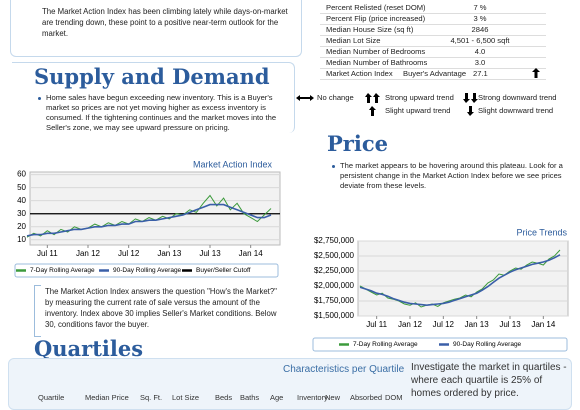  I want to click on stat-label: Median Number of Bathrooms, so click(377, 62).